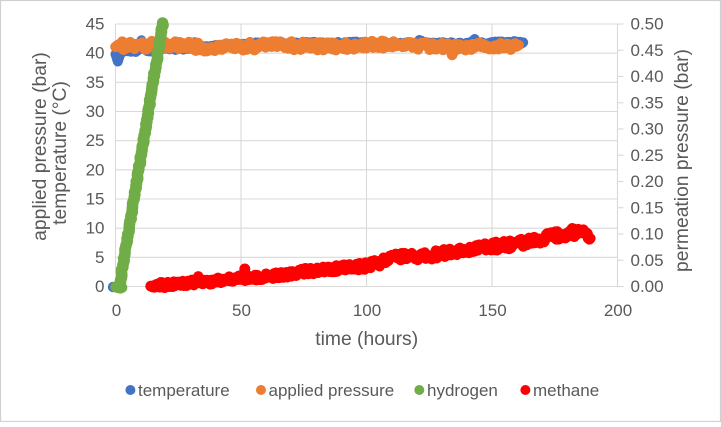 The image size is (721, 427). What do you see at coordinates (366, 339) in the screenshot?
I see `svg-text: time (hours)` at bounding box center [366, 339].